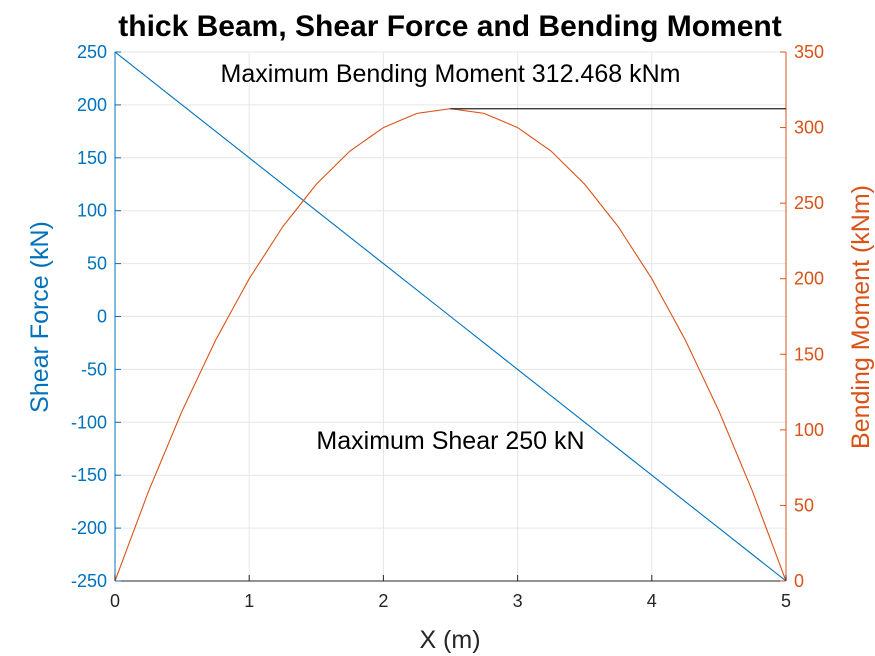  What do you see at coordinates (809, 128) in the screenshot?
I see `y-right-tick-label: 300` at bounding box center [809, 128].